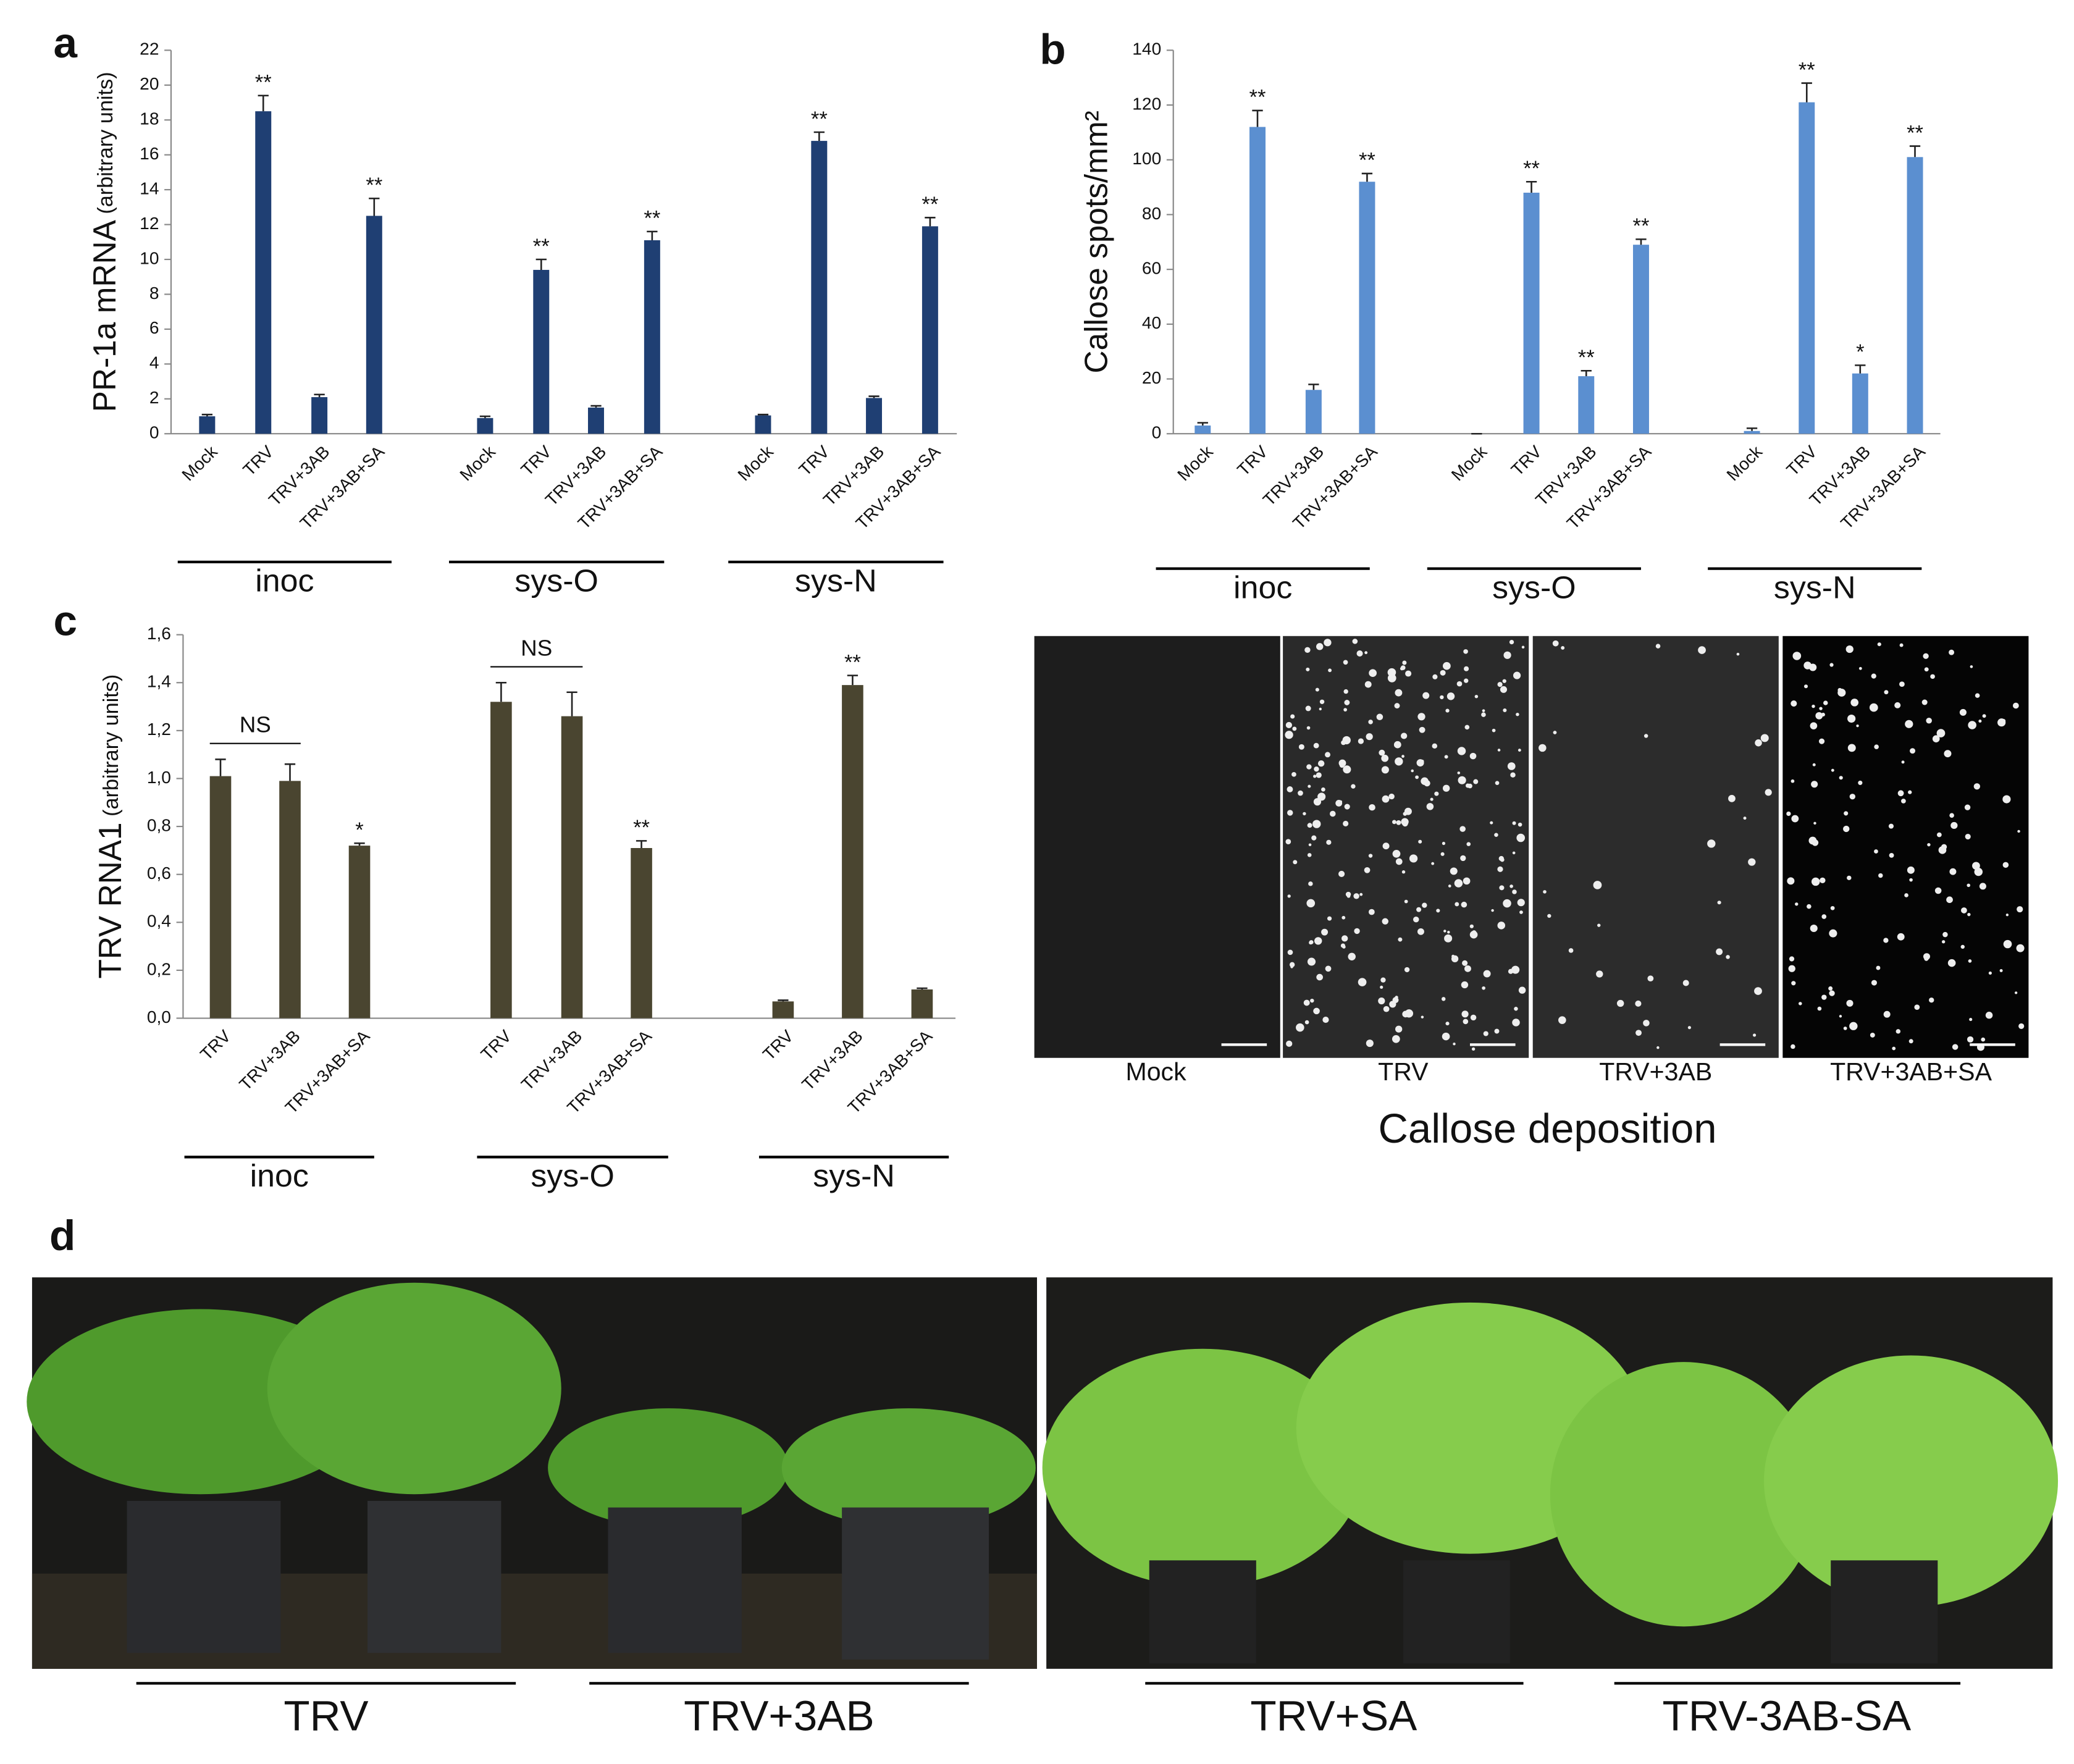 This screenshot has height=1764, width=2074. What do you see at coordinates (1403, 1071) in the screenshot?
I see `image-label: TRV` at bounding box center [1403, 1071].